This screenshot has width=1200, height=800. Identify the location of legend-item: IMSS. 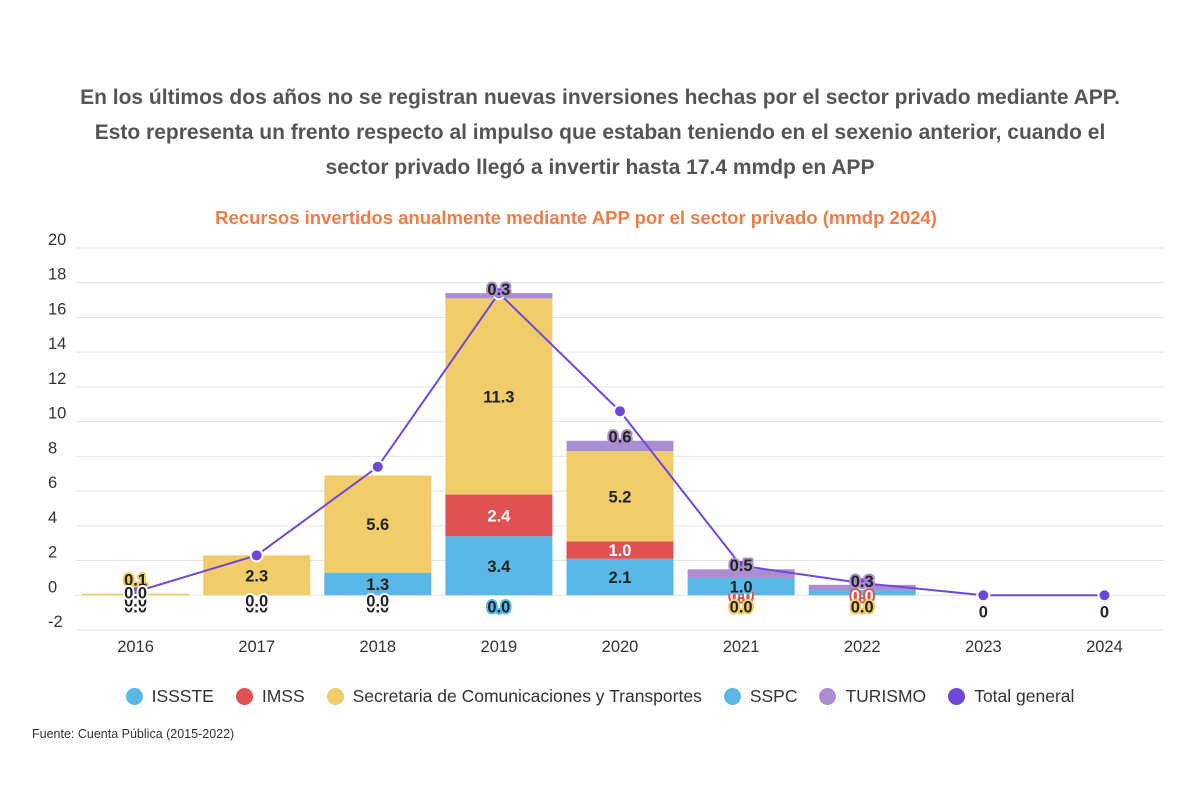
(270, 696).